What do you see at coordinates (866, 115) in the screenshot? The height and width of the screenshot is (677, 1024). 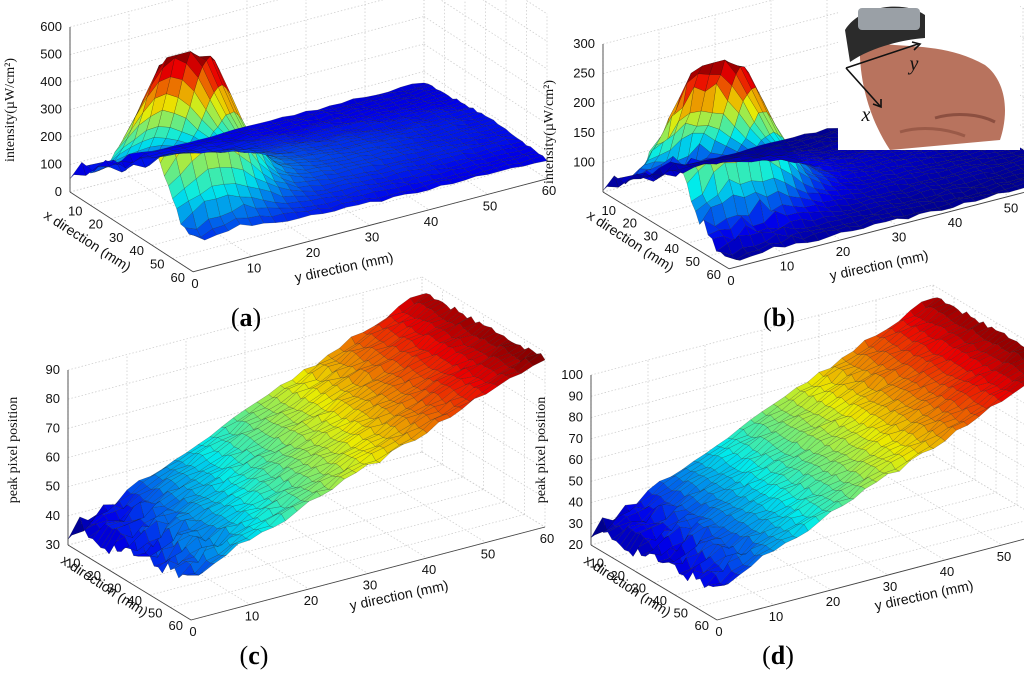 I see `inset-x-label: x` at bounding box center [866, 115].